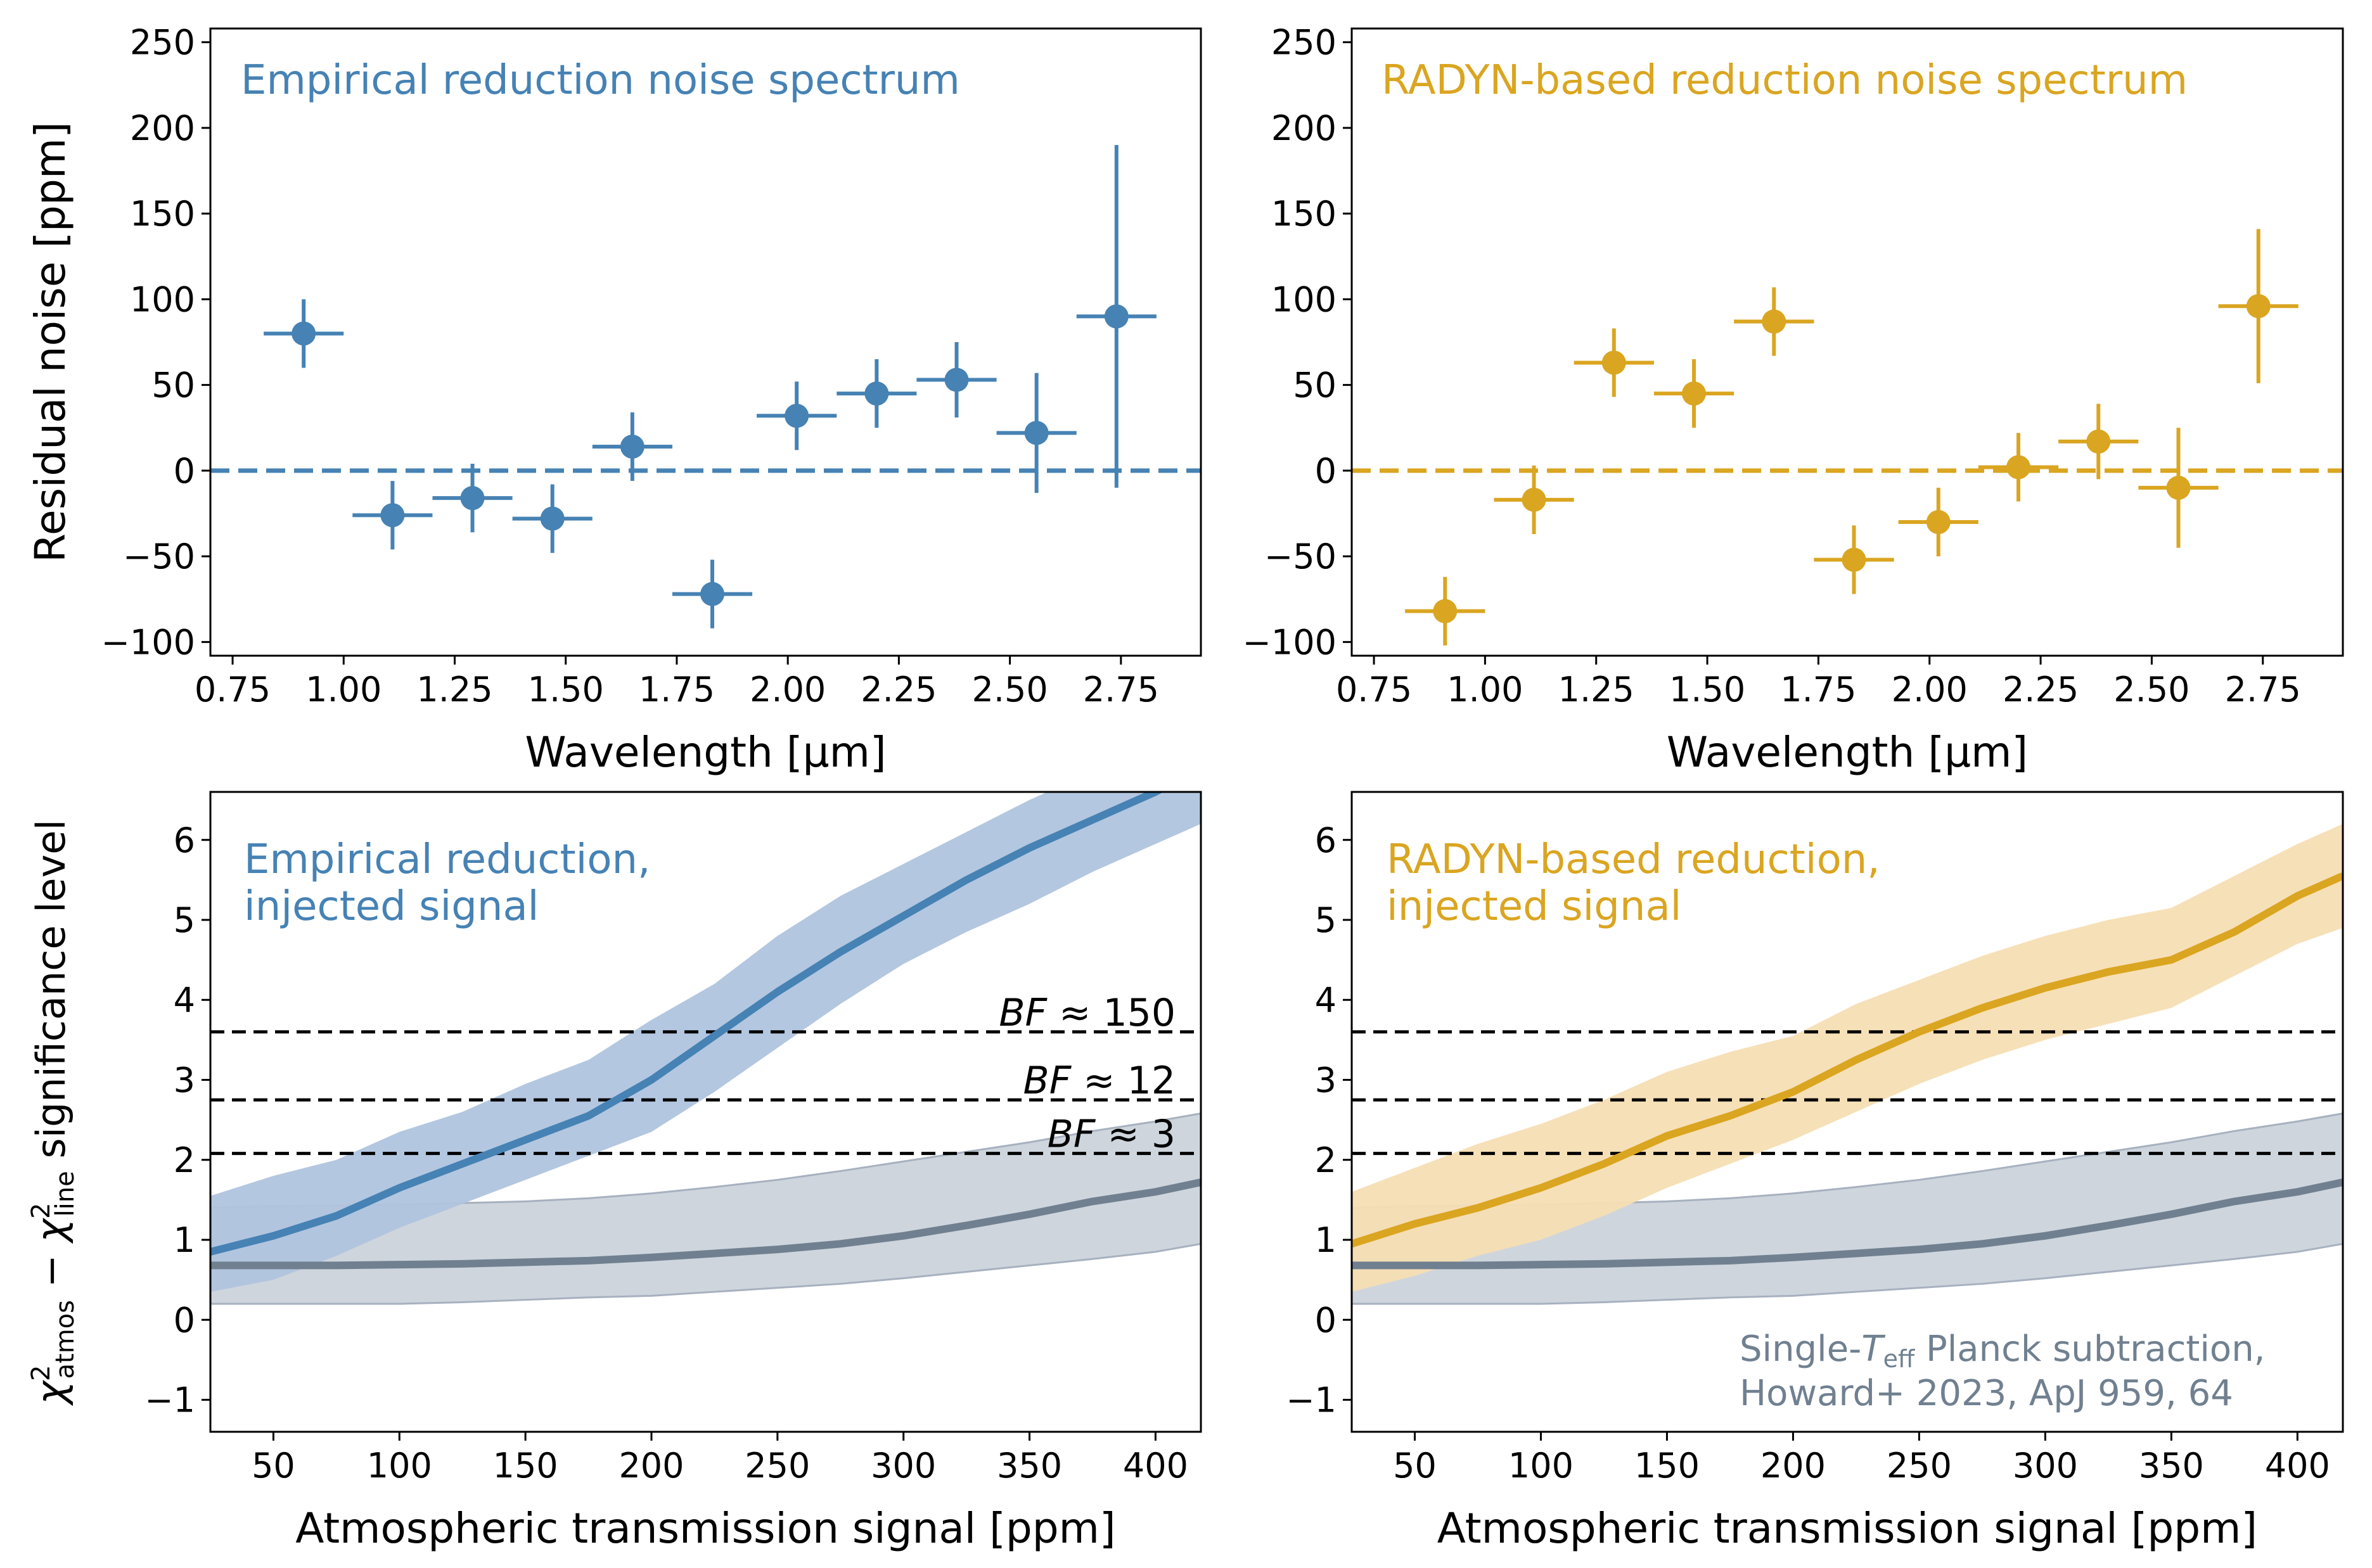  Describe the element at coordinates (1374, 690) in the screenshot. I see `x-tick-label: 0.75` at that location.